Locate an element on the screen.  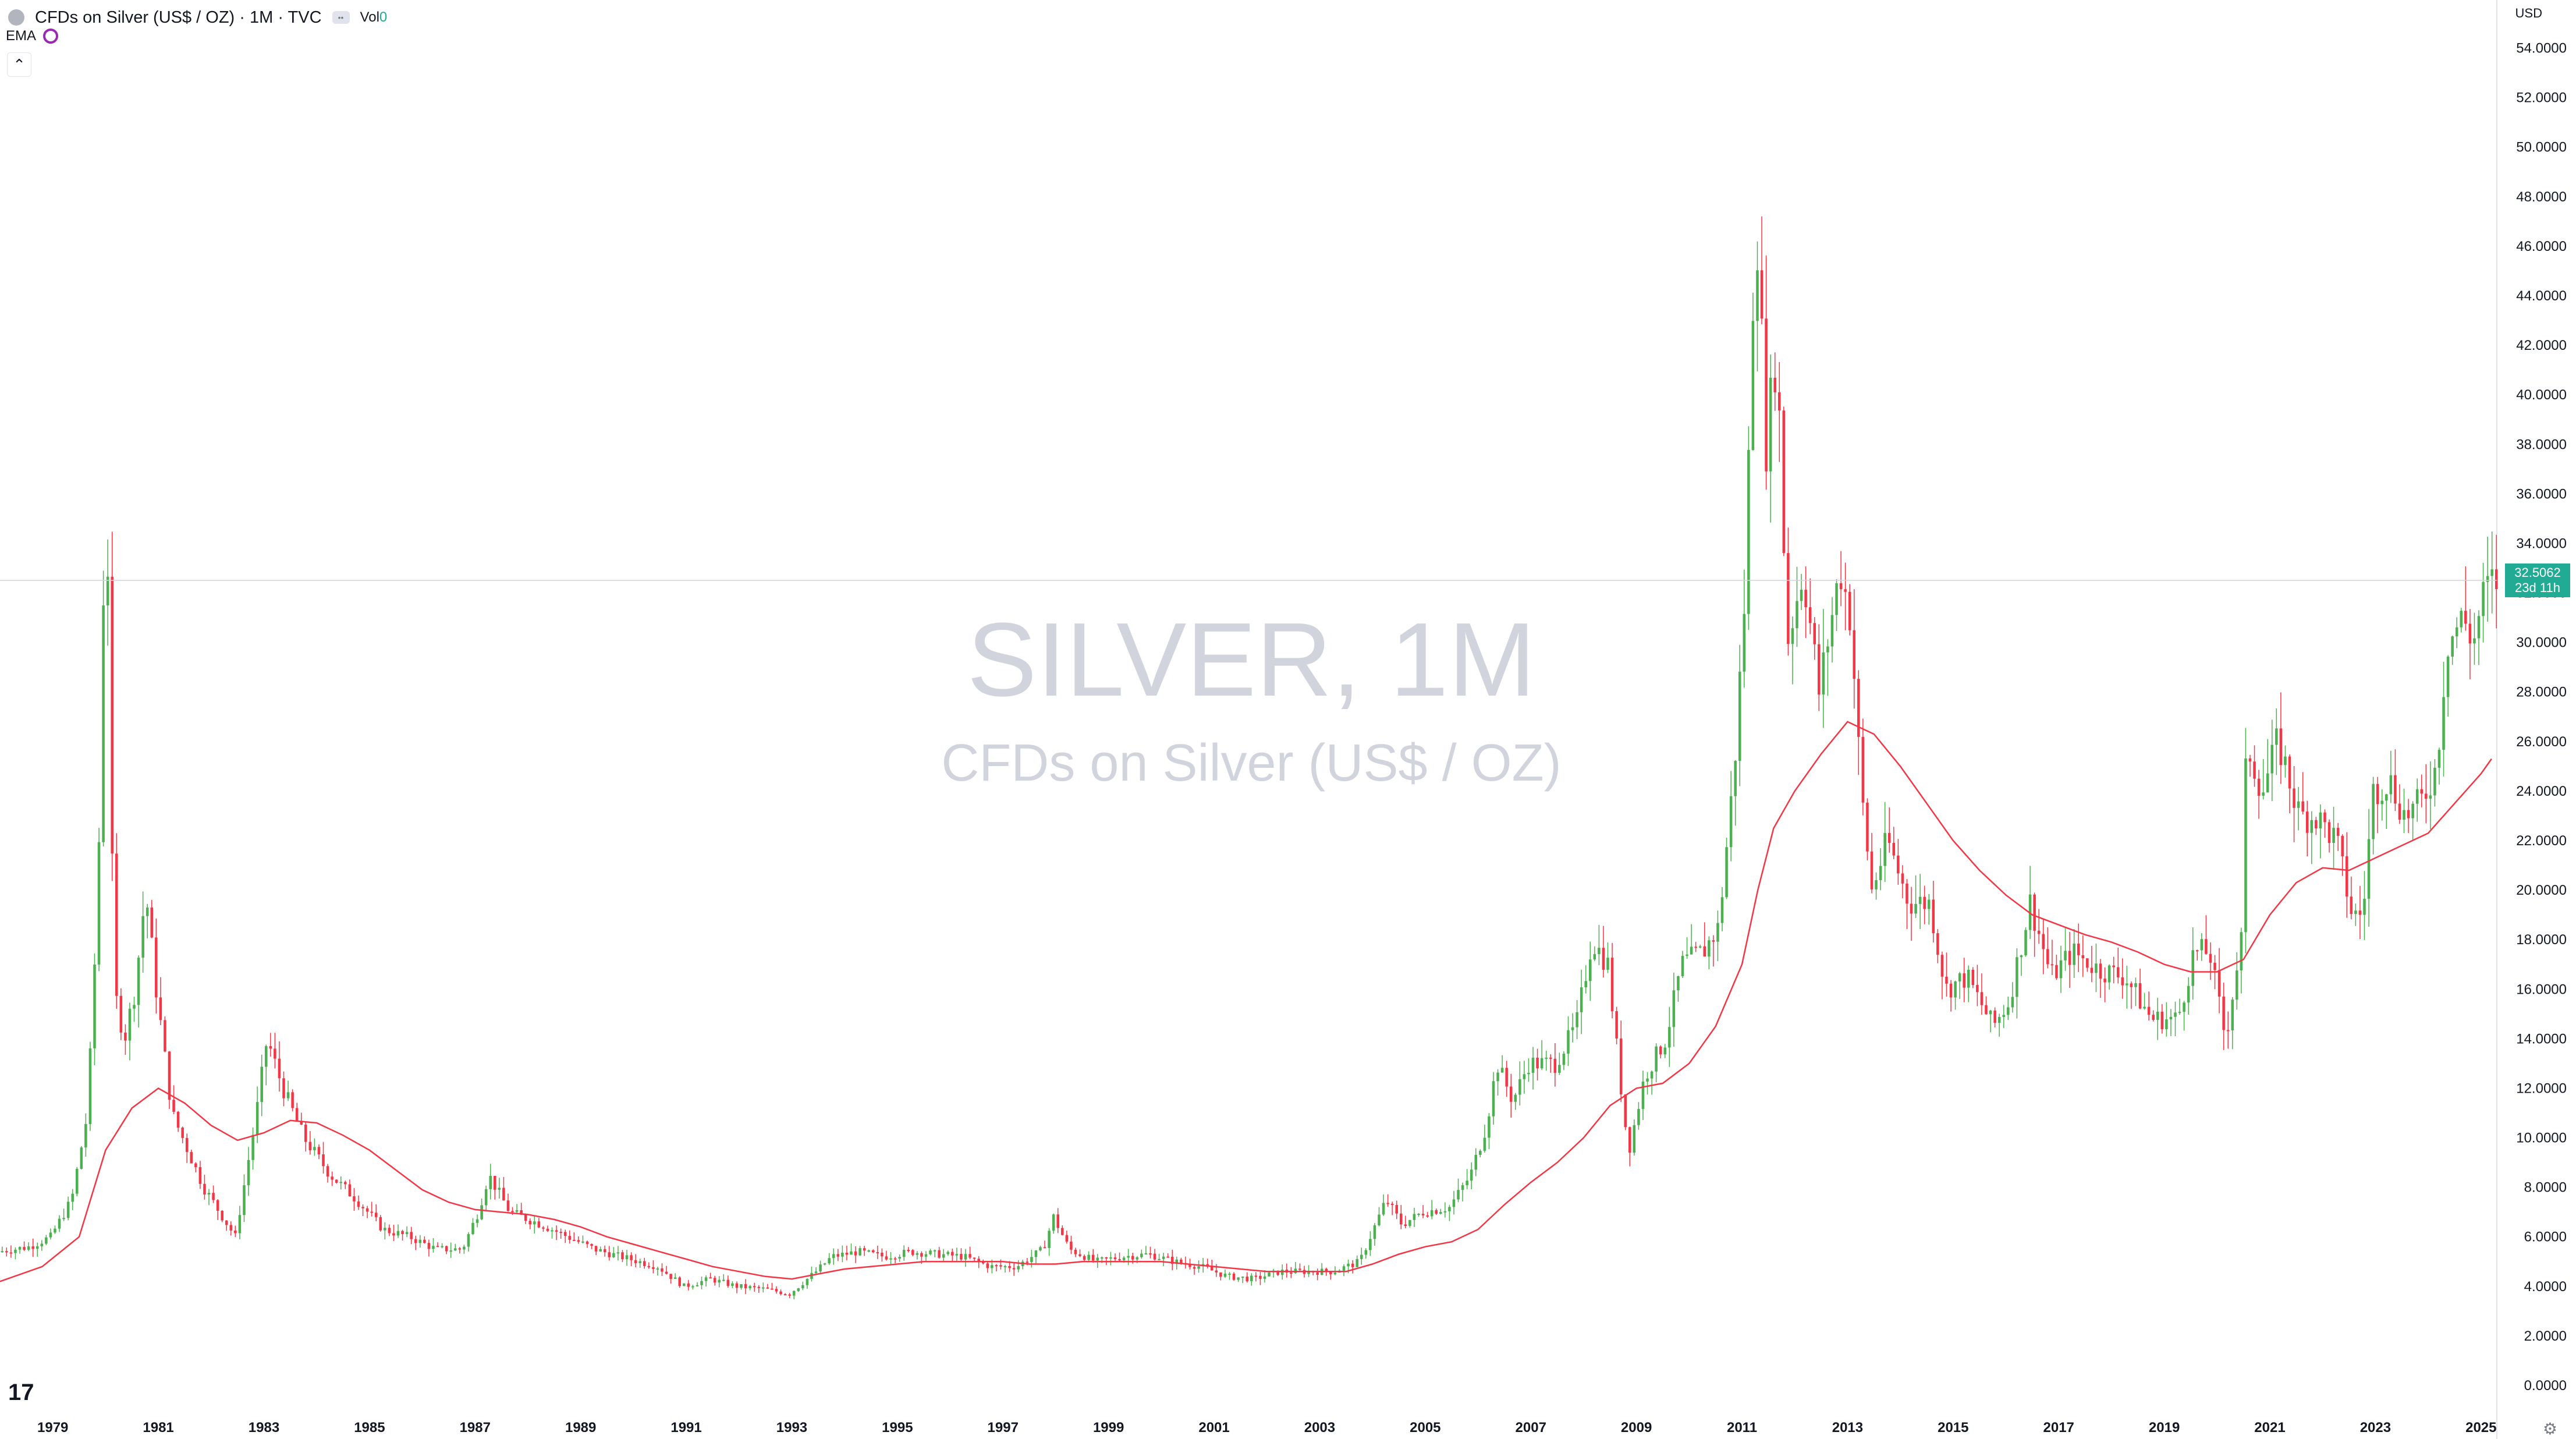
x-tick-label: 2005 is located at coordinates (1425, 1428).